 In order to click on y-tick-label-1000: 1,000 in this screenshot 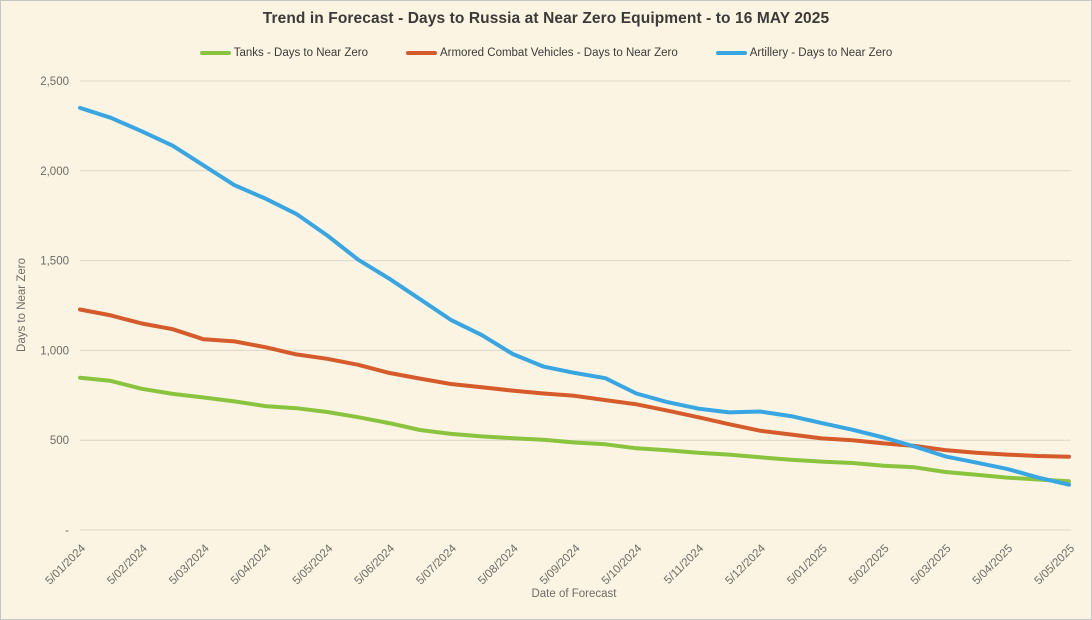, I will do `click(54, 351)`.